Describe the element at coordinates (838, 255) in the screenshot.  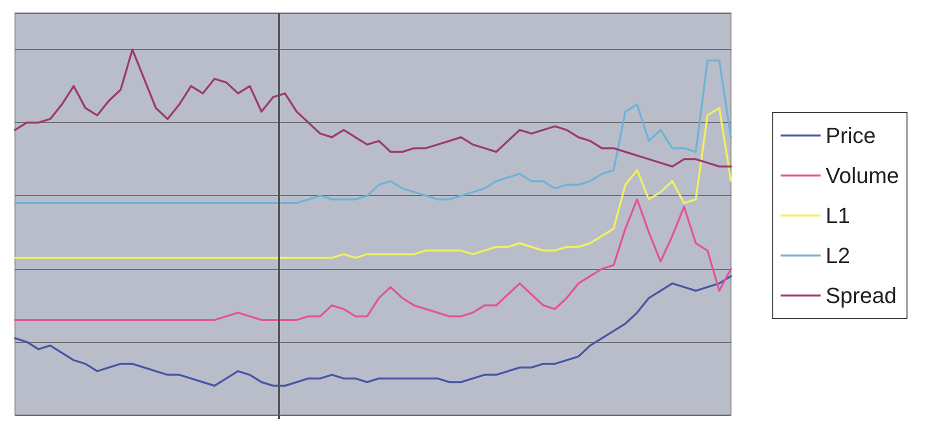
I see `legend-label: L2` at that location.